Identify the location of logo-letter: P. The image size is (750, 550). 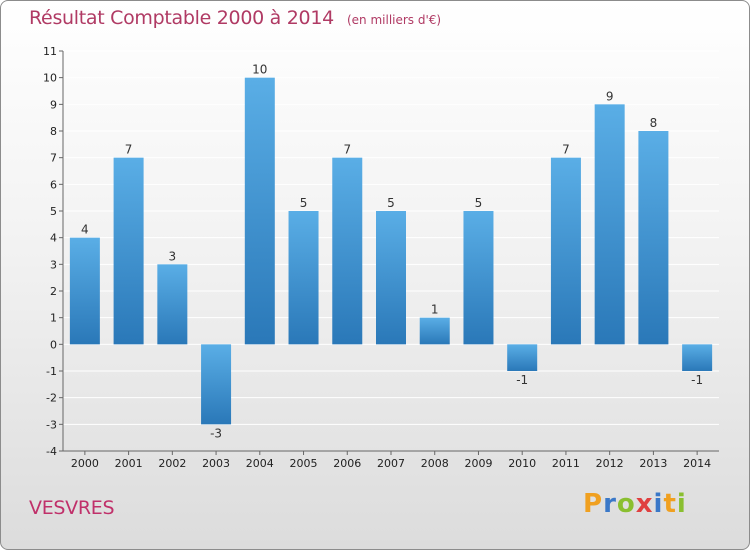
(593, 504).